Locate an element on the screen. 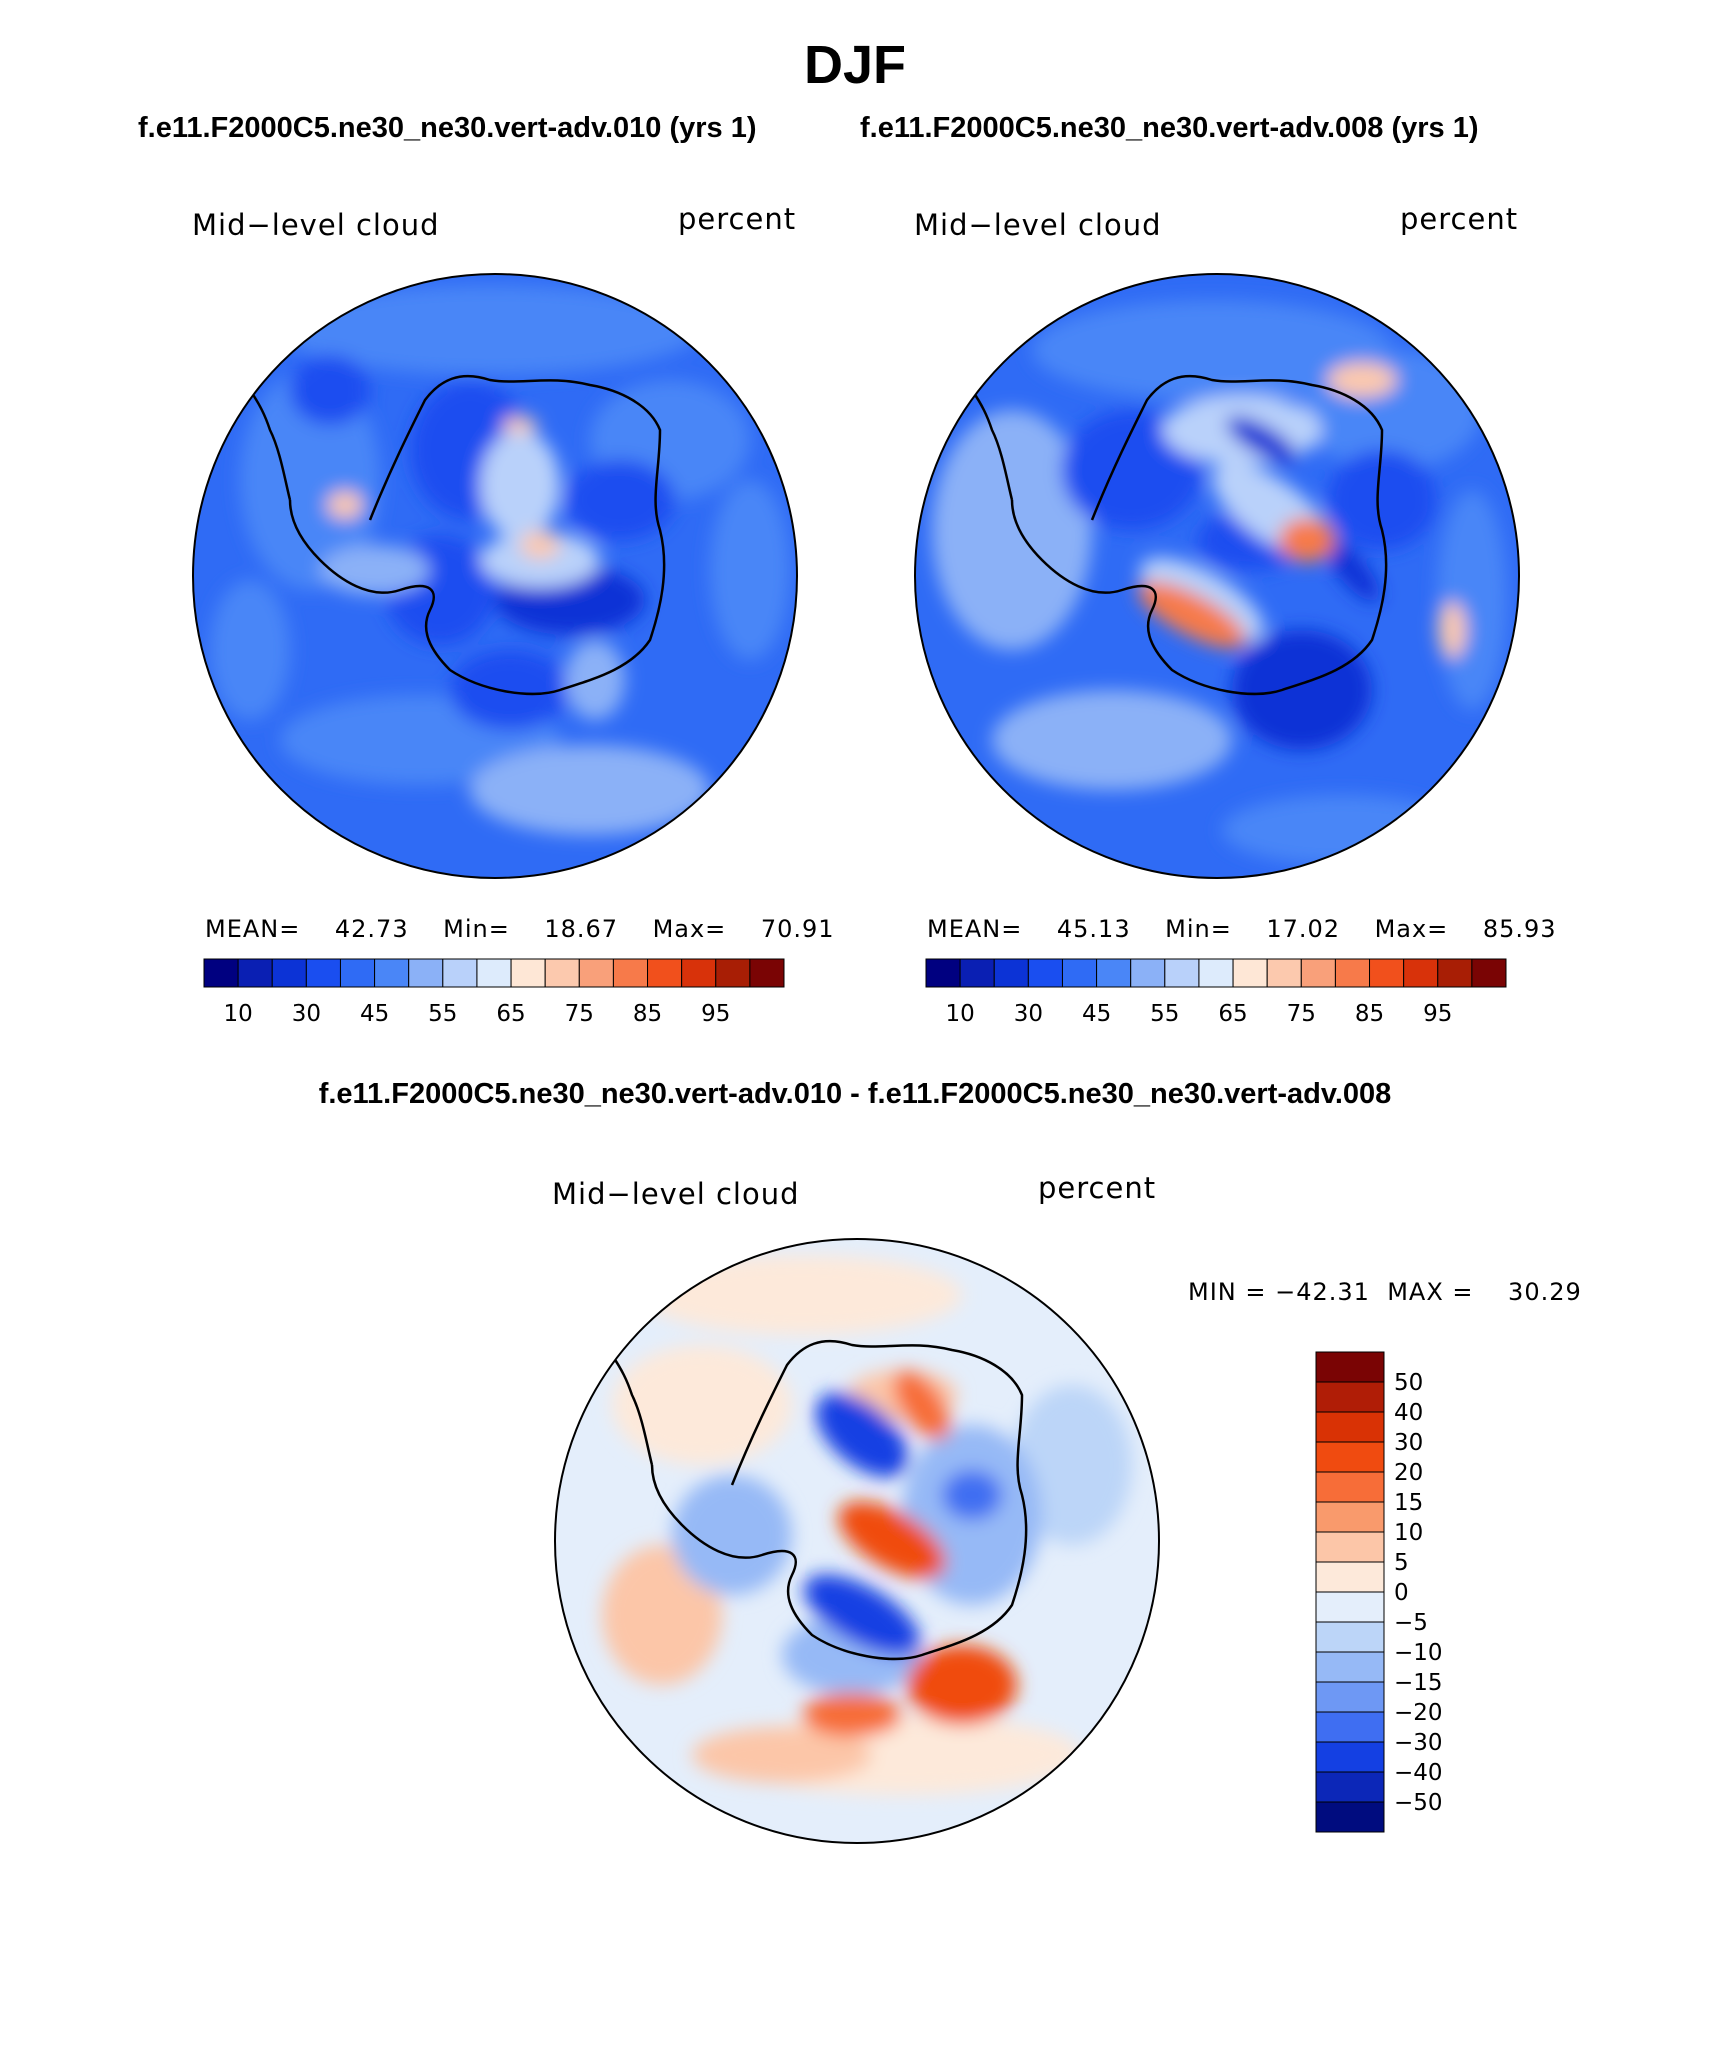 This screenshot has height=2061, width=1710. panel3-colorbar-tick-label: 5 is located at coordinates (1401, 1563).